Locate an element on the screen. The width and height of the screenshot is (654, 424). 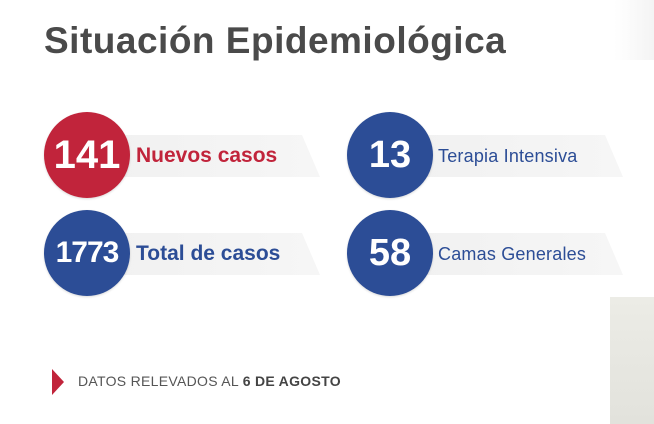
total-cases-value: 1773 is located at coordinates (87, 252).